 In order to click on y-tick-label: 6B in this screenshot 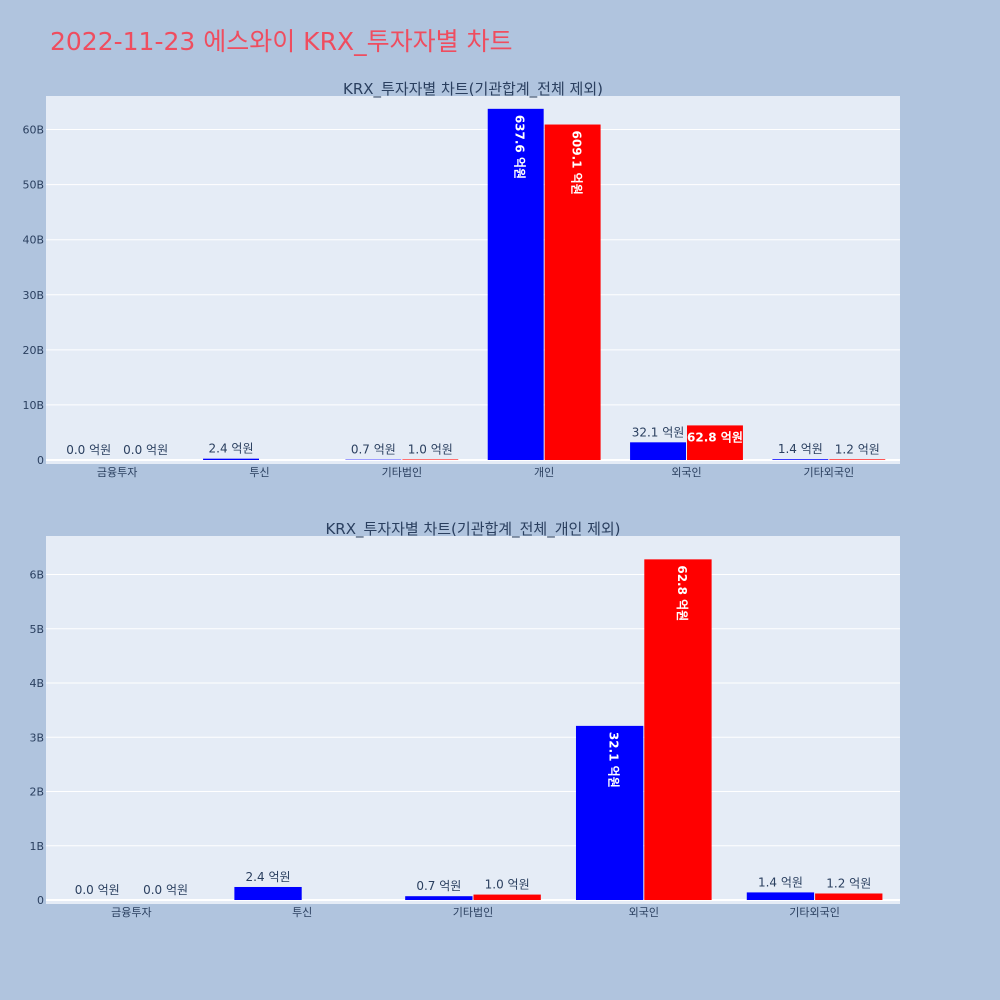, I will do `click(36, 575)`.